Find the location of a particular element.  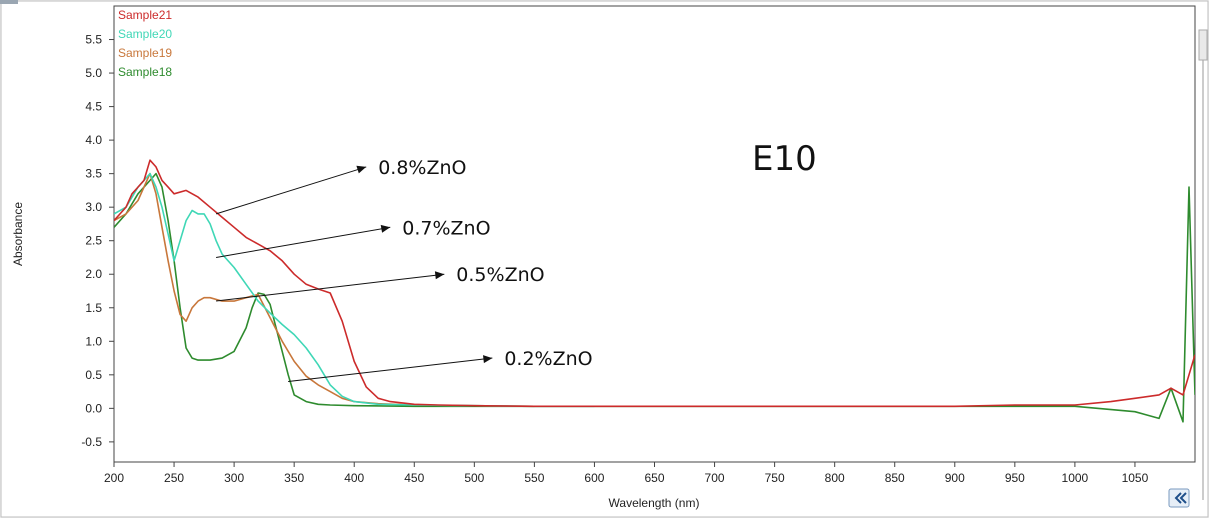

x-tick-label: 800 is located at coordinates (835, 478).